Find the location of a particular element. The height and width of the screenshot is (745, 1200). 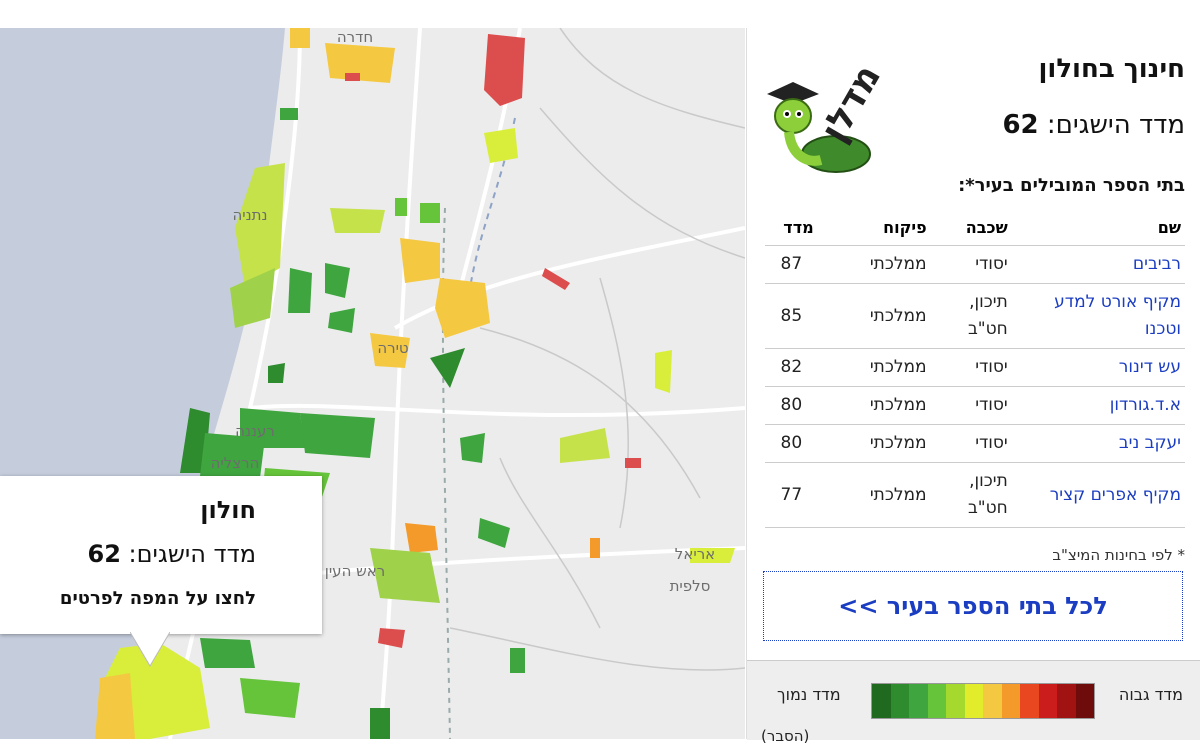

panel-index-label: מדד הישגים: is located at coordinates (1115, 125).